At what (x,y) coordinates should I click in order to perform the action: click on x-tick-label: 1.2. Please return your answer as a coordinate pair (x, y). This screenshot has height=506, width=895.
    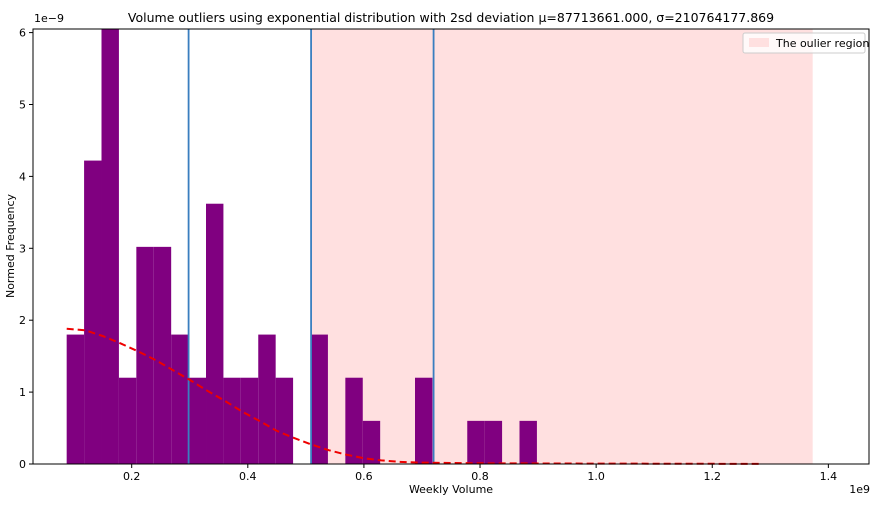
    Looking at the image, I should click on (713, 476).